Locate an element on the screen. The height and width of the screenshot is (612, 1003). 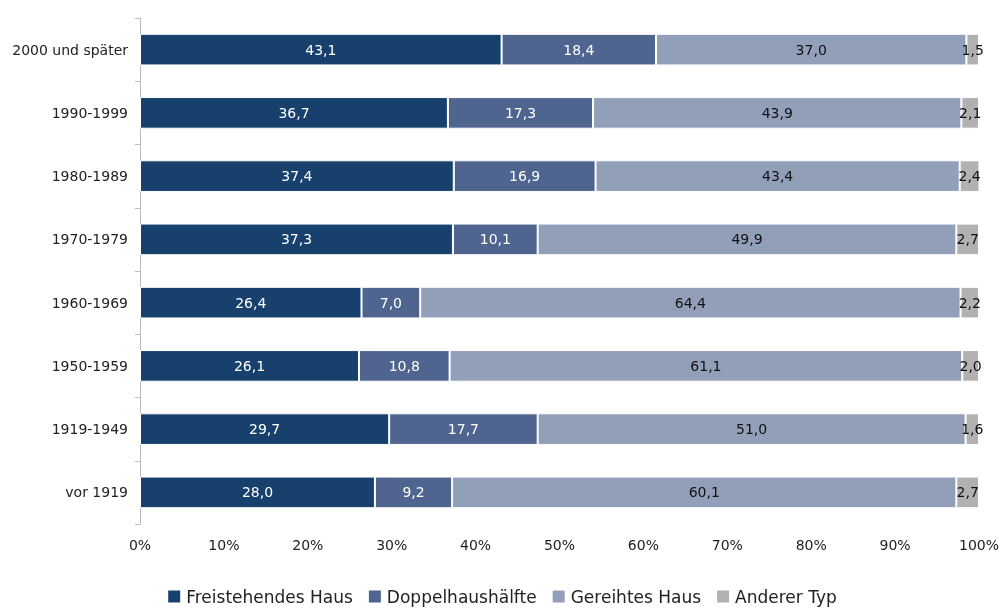
data-label: 60,1 is located at coordinates (704, 492).